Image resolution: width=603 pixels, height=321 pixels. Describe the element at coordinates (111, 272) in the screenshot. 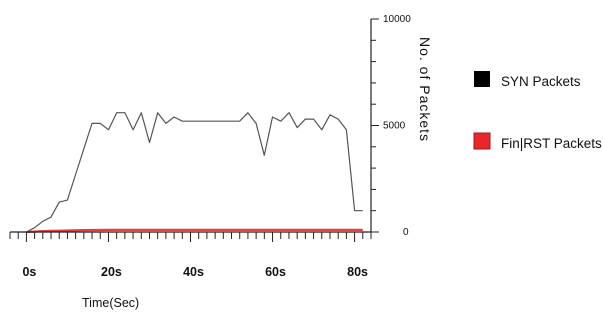

I see `x-tick-label: 20s` at that location.